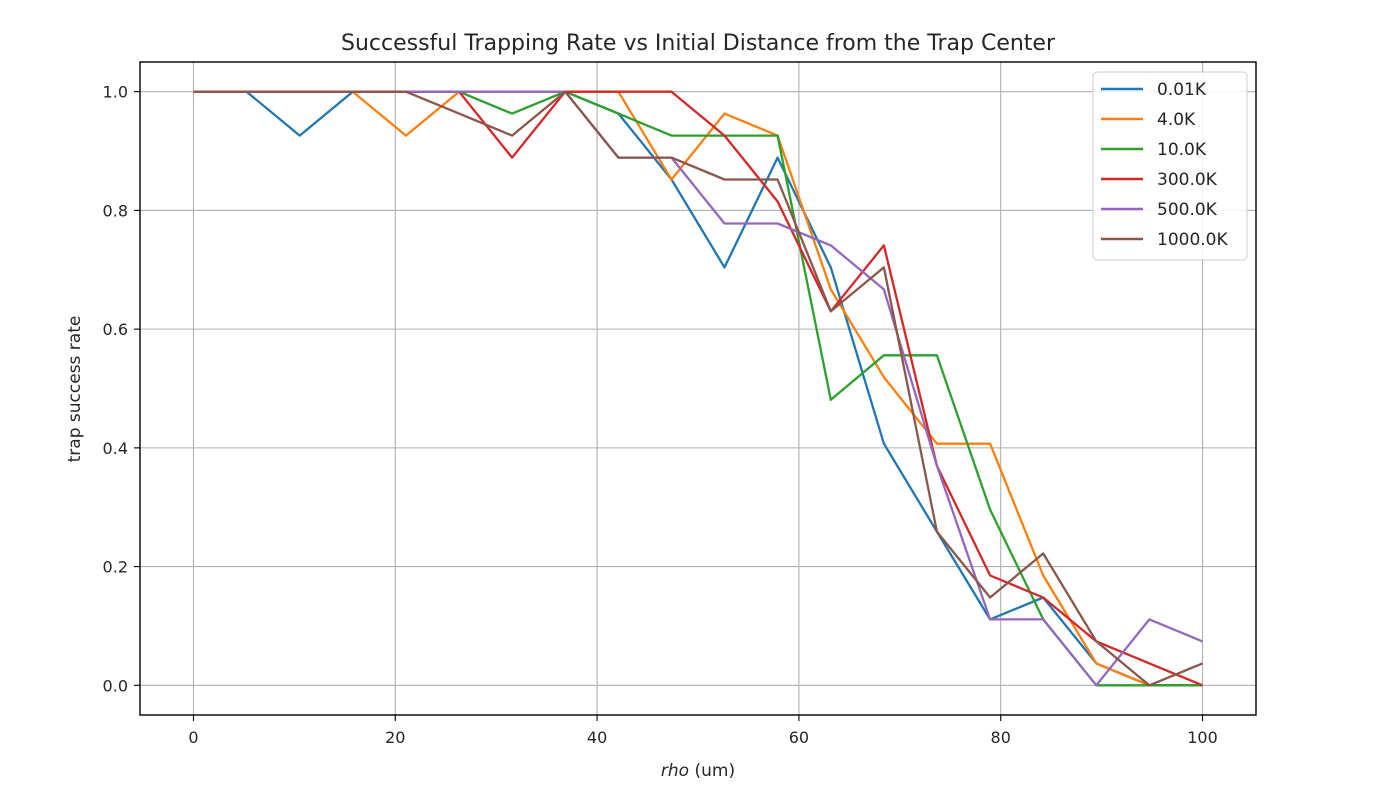 This screenshot has width=1390, height=804. Describe the element at coordinates (1202, 737) in the screenshot. I see `x-tick-label: 100` at that location.